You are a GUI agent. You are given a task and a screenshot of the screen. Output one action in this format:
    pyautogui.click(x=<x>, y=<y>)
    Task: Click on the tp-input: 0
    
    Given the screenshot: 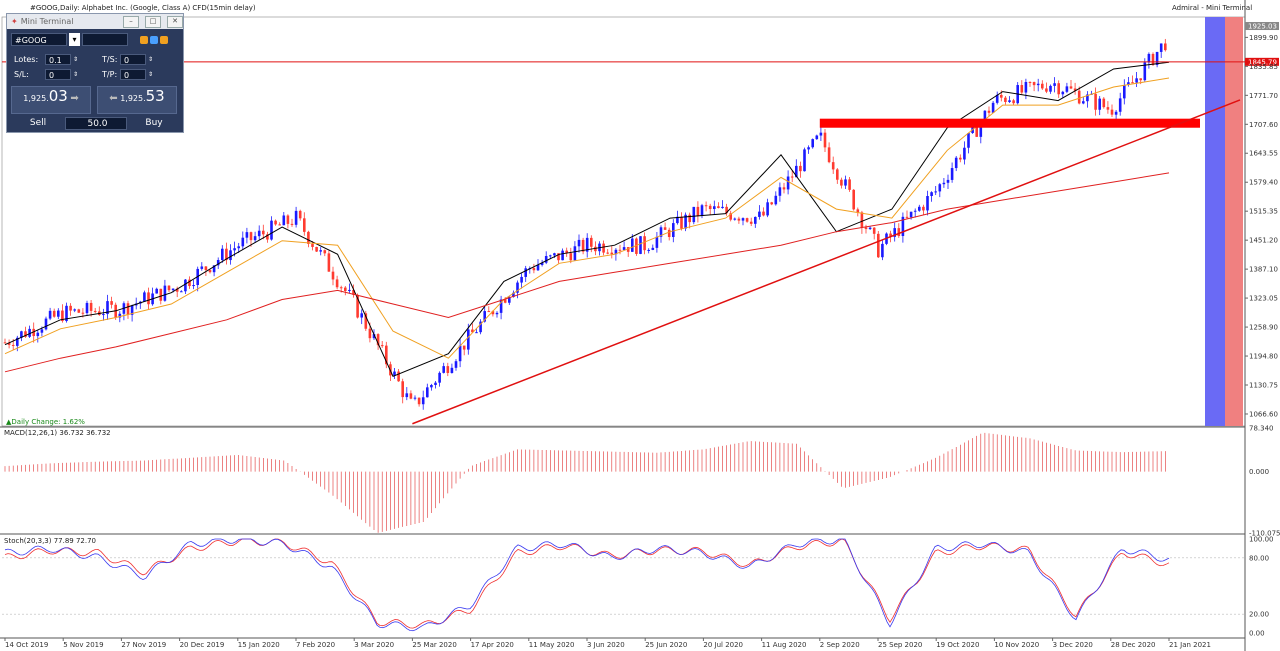 What is the action you would take?
    pyautogui.click(x=133, y=74)
    